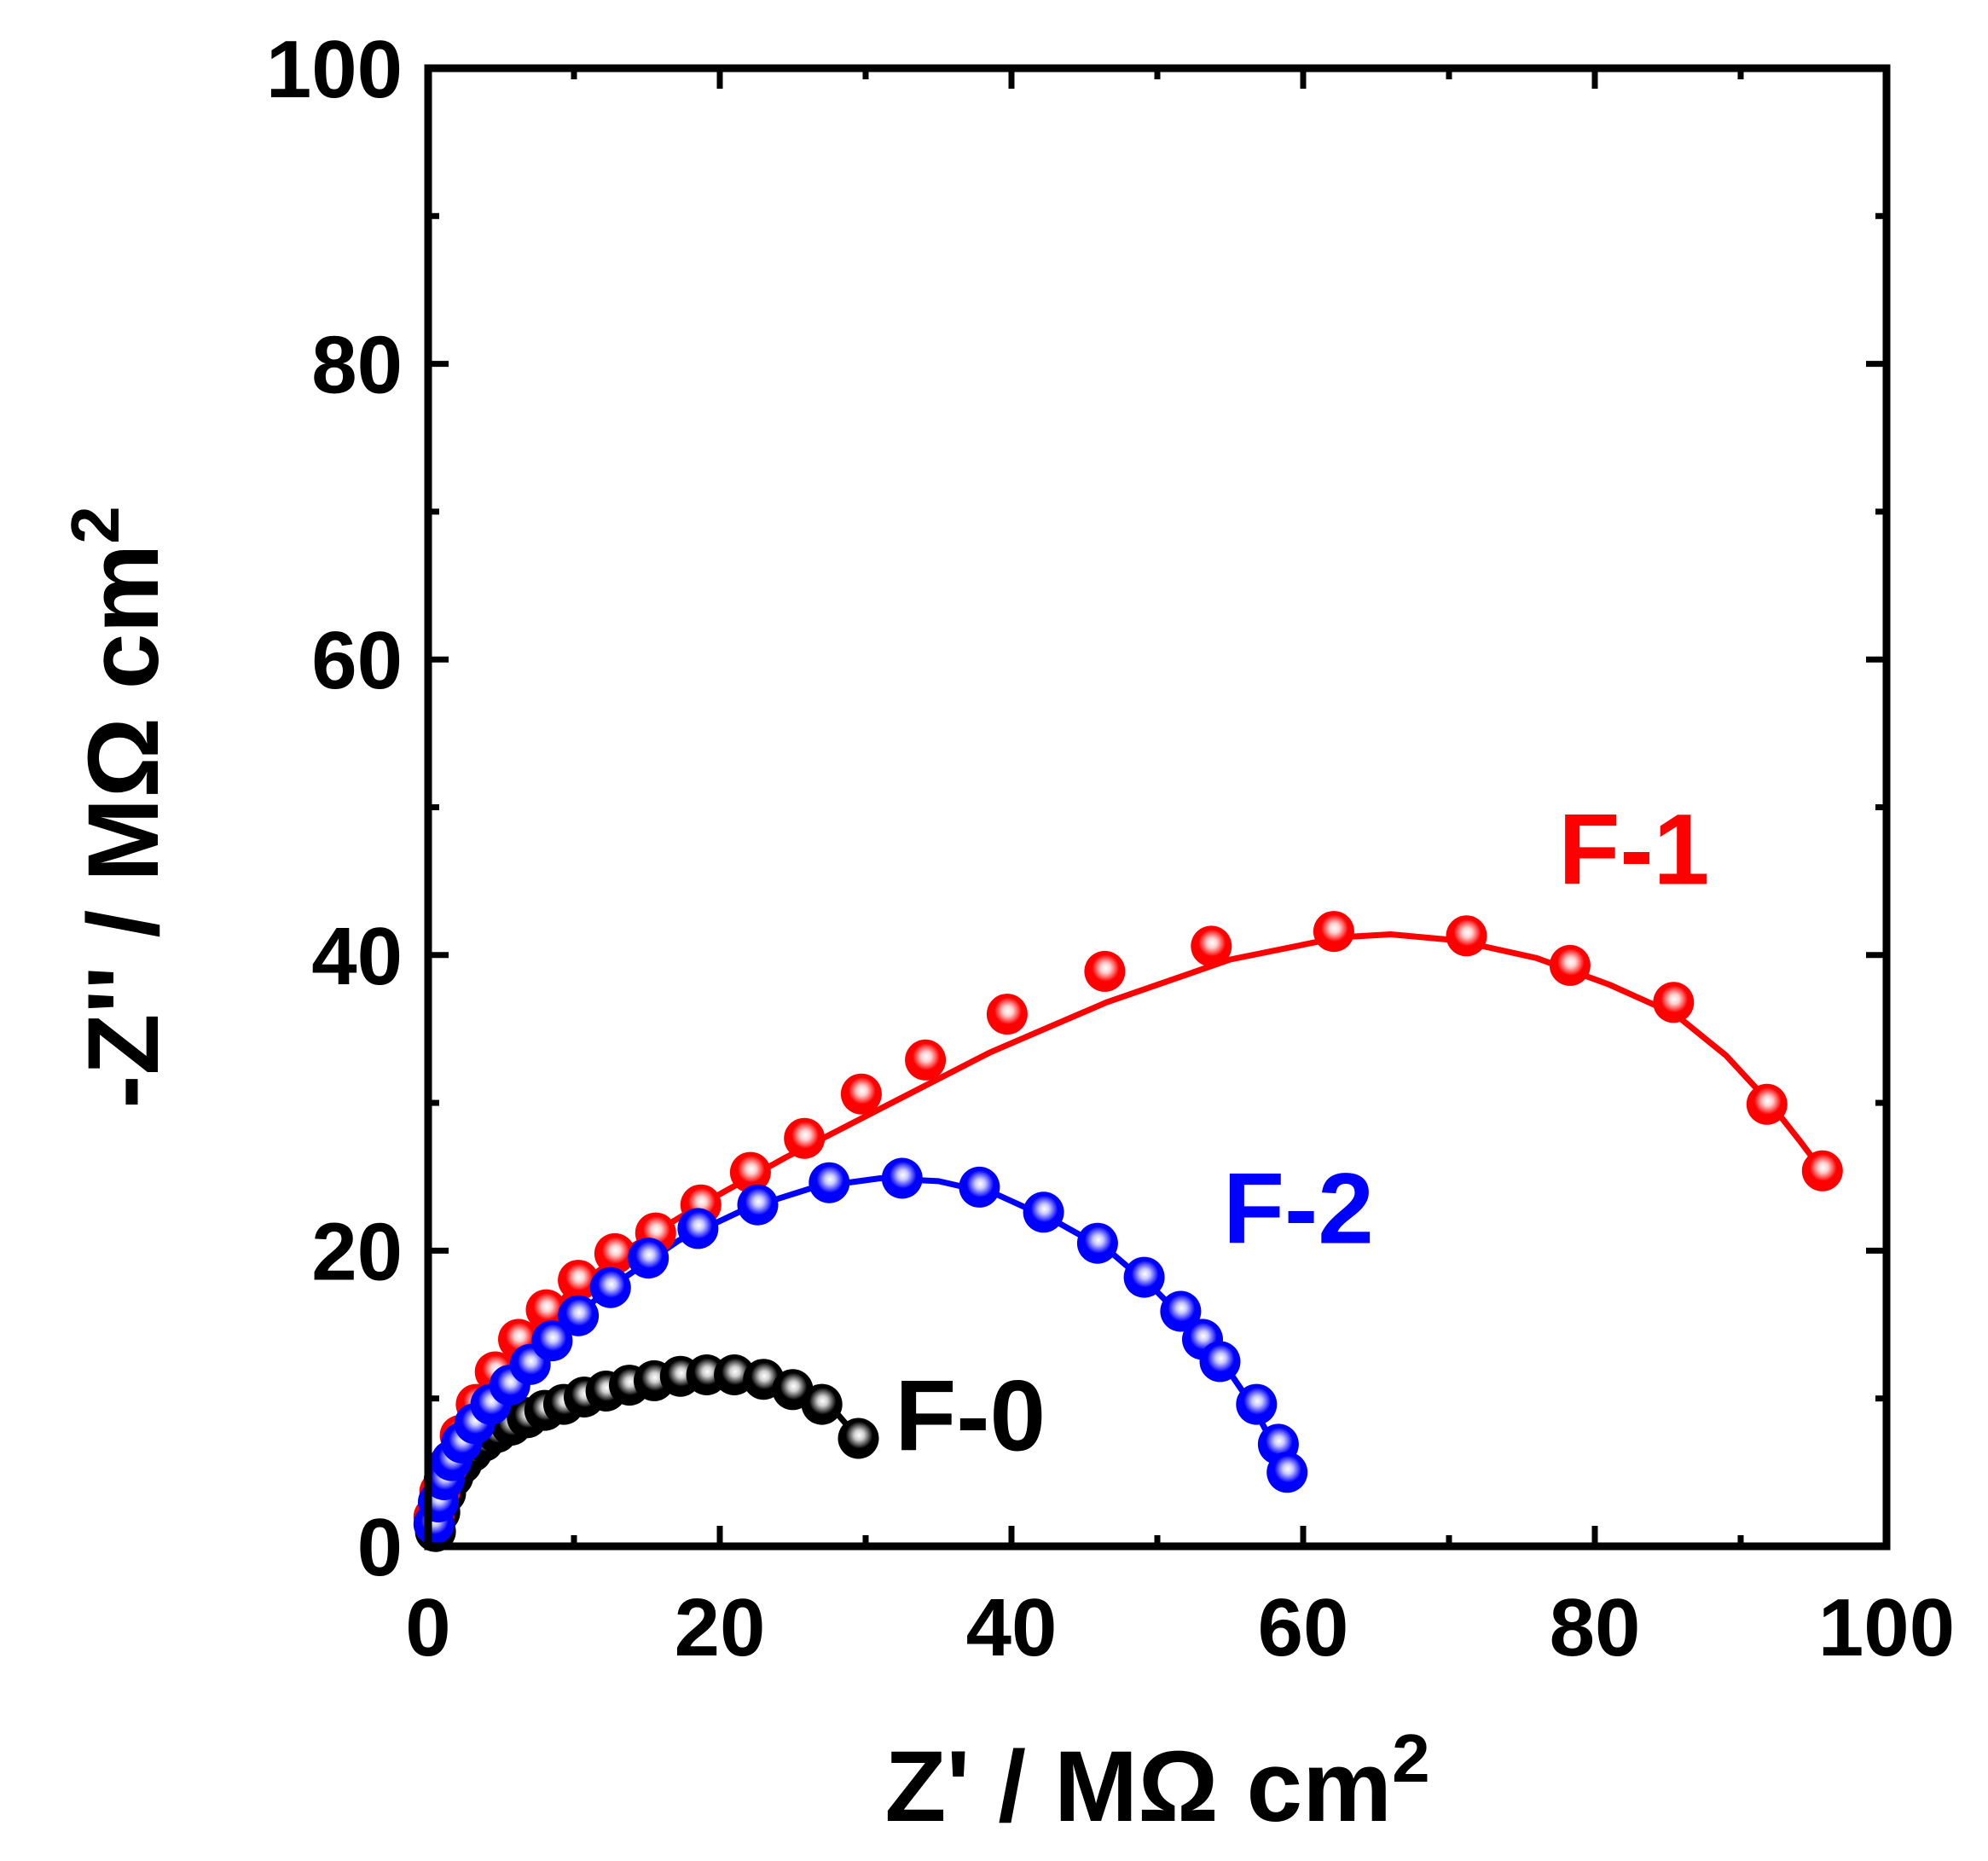  What do you see at coordinates (380, 1547) in the screenshot?
I see `y-tick-label: 0` at bounding box center [380, 1547].